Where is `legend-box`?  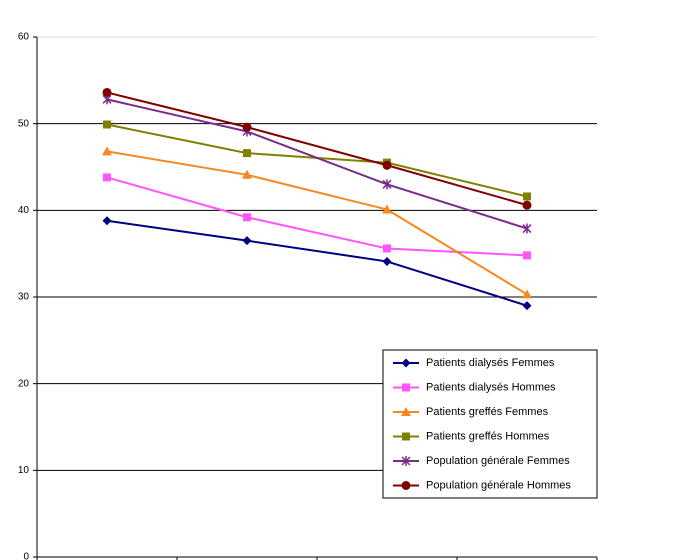
legend-box is located at coordinates (490, 424).